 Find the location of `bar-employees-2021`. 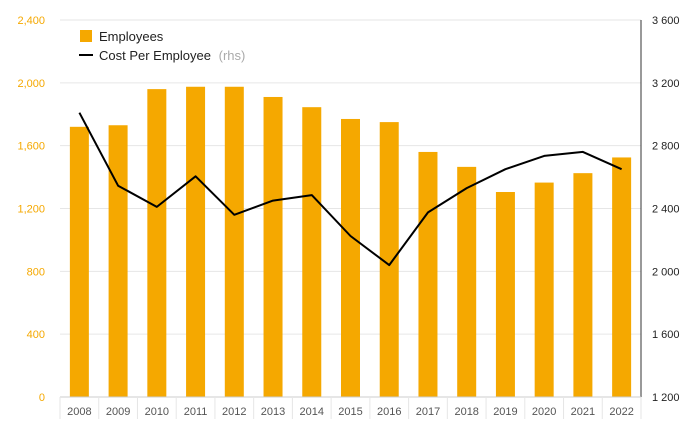

bar-employees-2021 is located at coordinates (583, 285).